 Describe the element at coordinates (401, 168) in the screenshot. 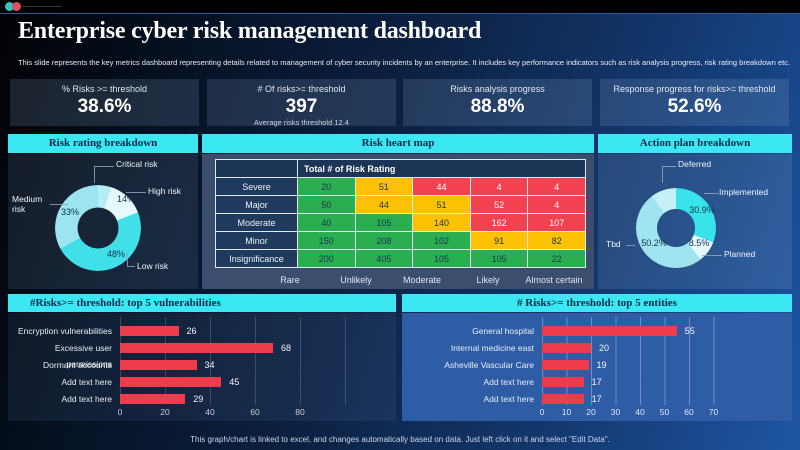

I see `heatmap-header-row: Total # of Risk Rating` at that location.